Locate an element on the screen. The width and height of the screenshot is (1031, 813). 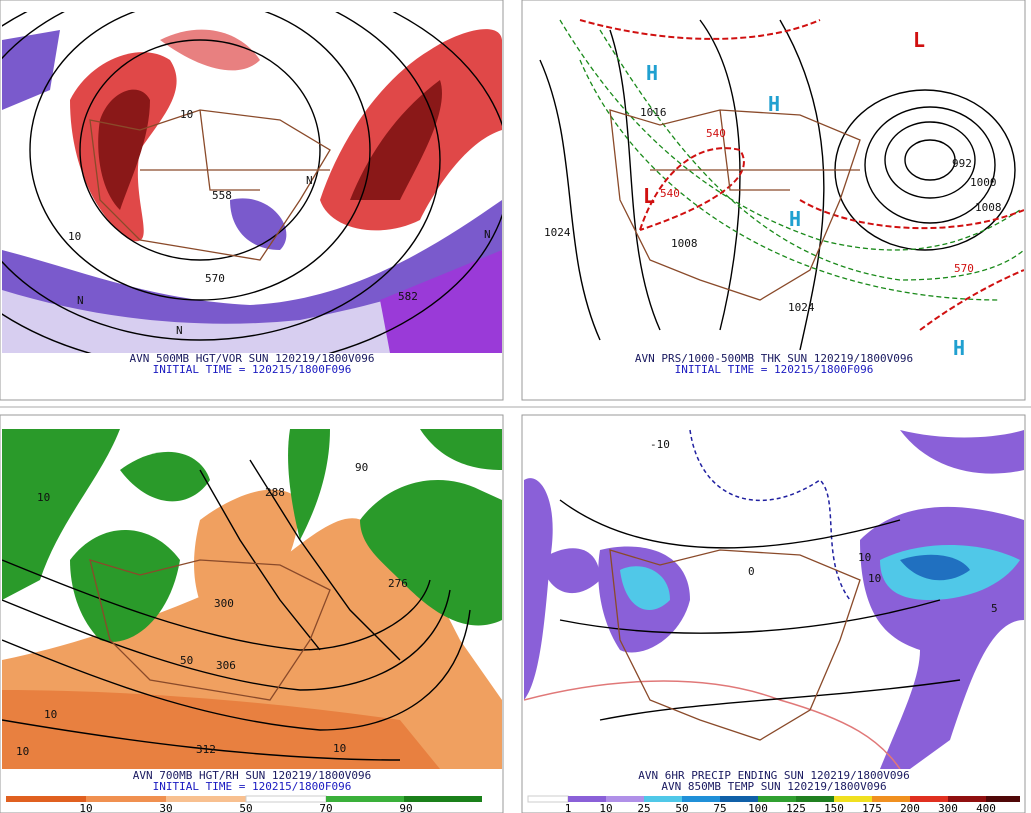
contour-label: 992 is located at coordinates (962, 163).